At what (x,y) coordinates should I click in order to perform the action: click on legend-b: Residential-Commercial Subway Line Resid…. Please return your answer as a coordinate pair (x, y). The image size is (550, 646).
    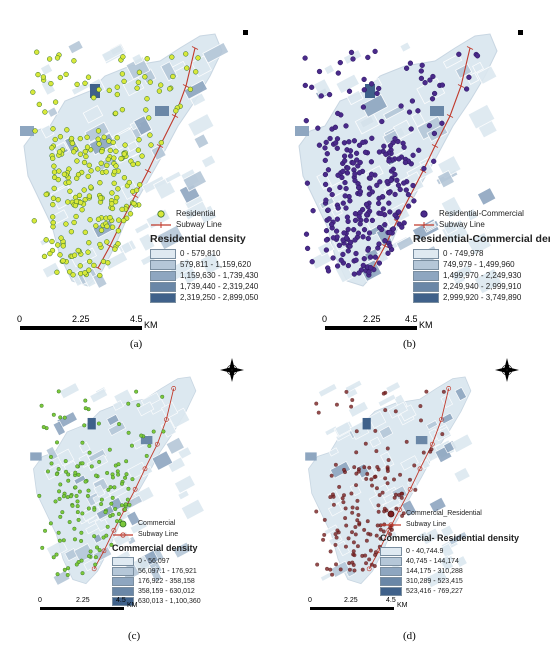
    Looking at the image, I should click on (481, 255).